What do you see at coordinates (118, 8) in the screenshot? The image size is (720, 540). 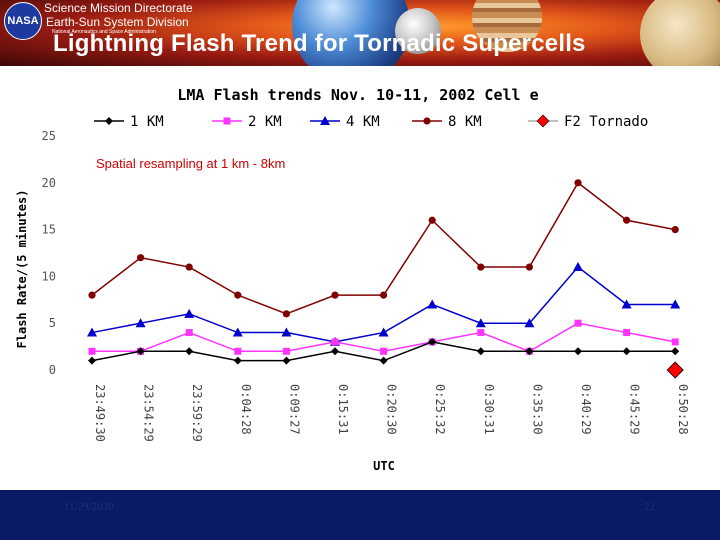 I see `directorate-label: Science Mission Directorate` at bounding box center [118, 8].